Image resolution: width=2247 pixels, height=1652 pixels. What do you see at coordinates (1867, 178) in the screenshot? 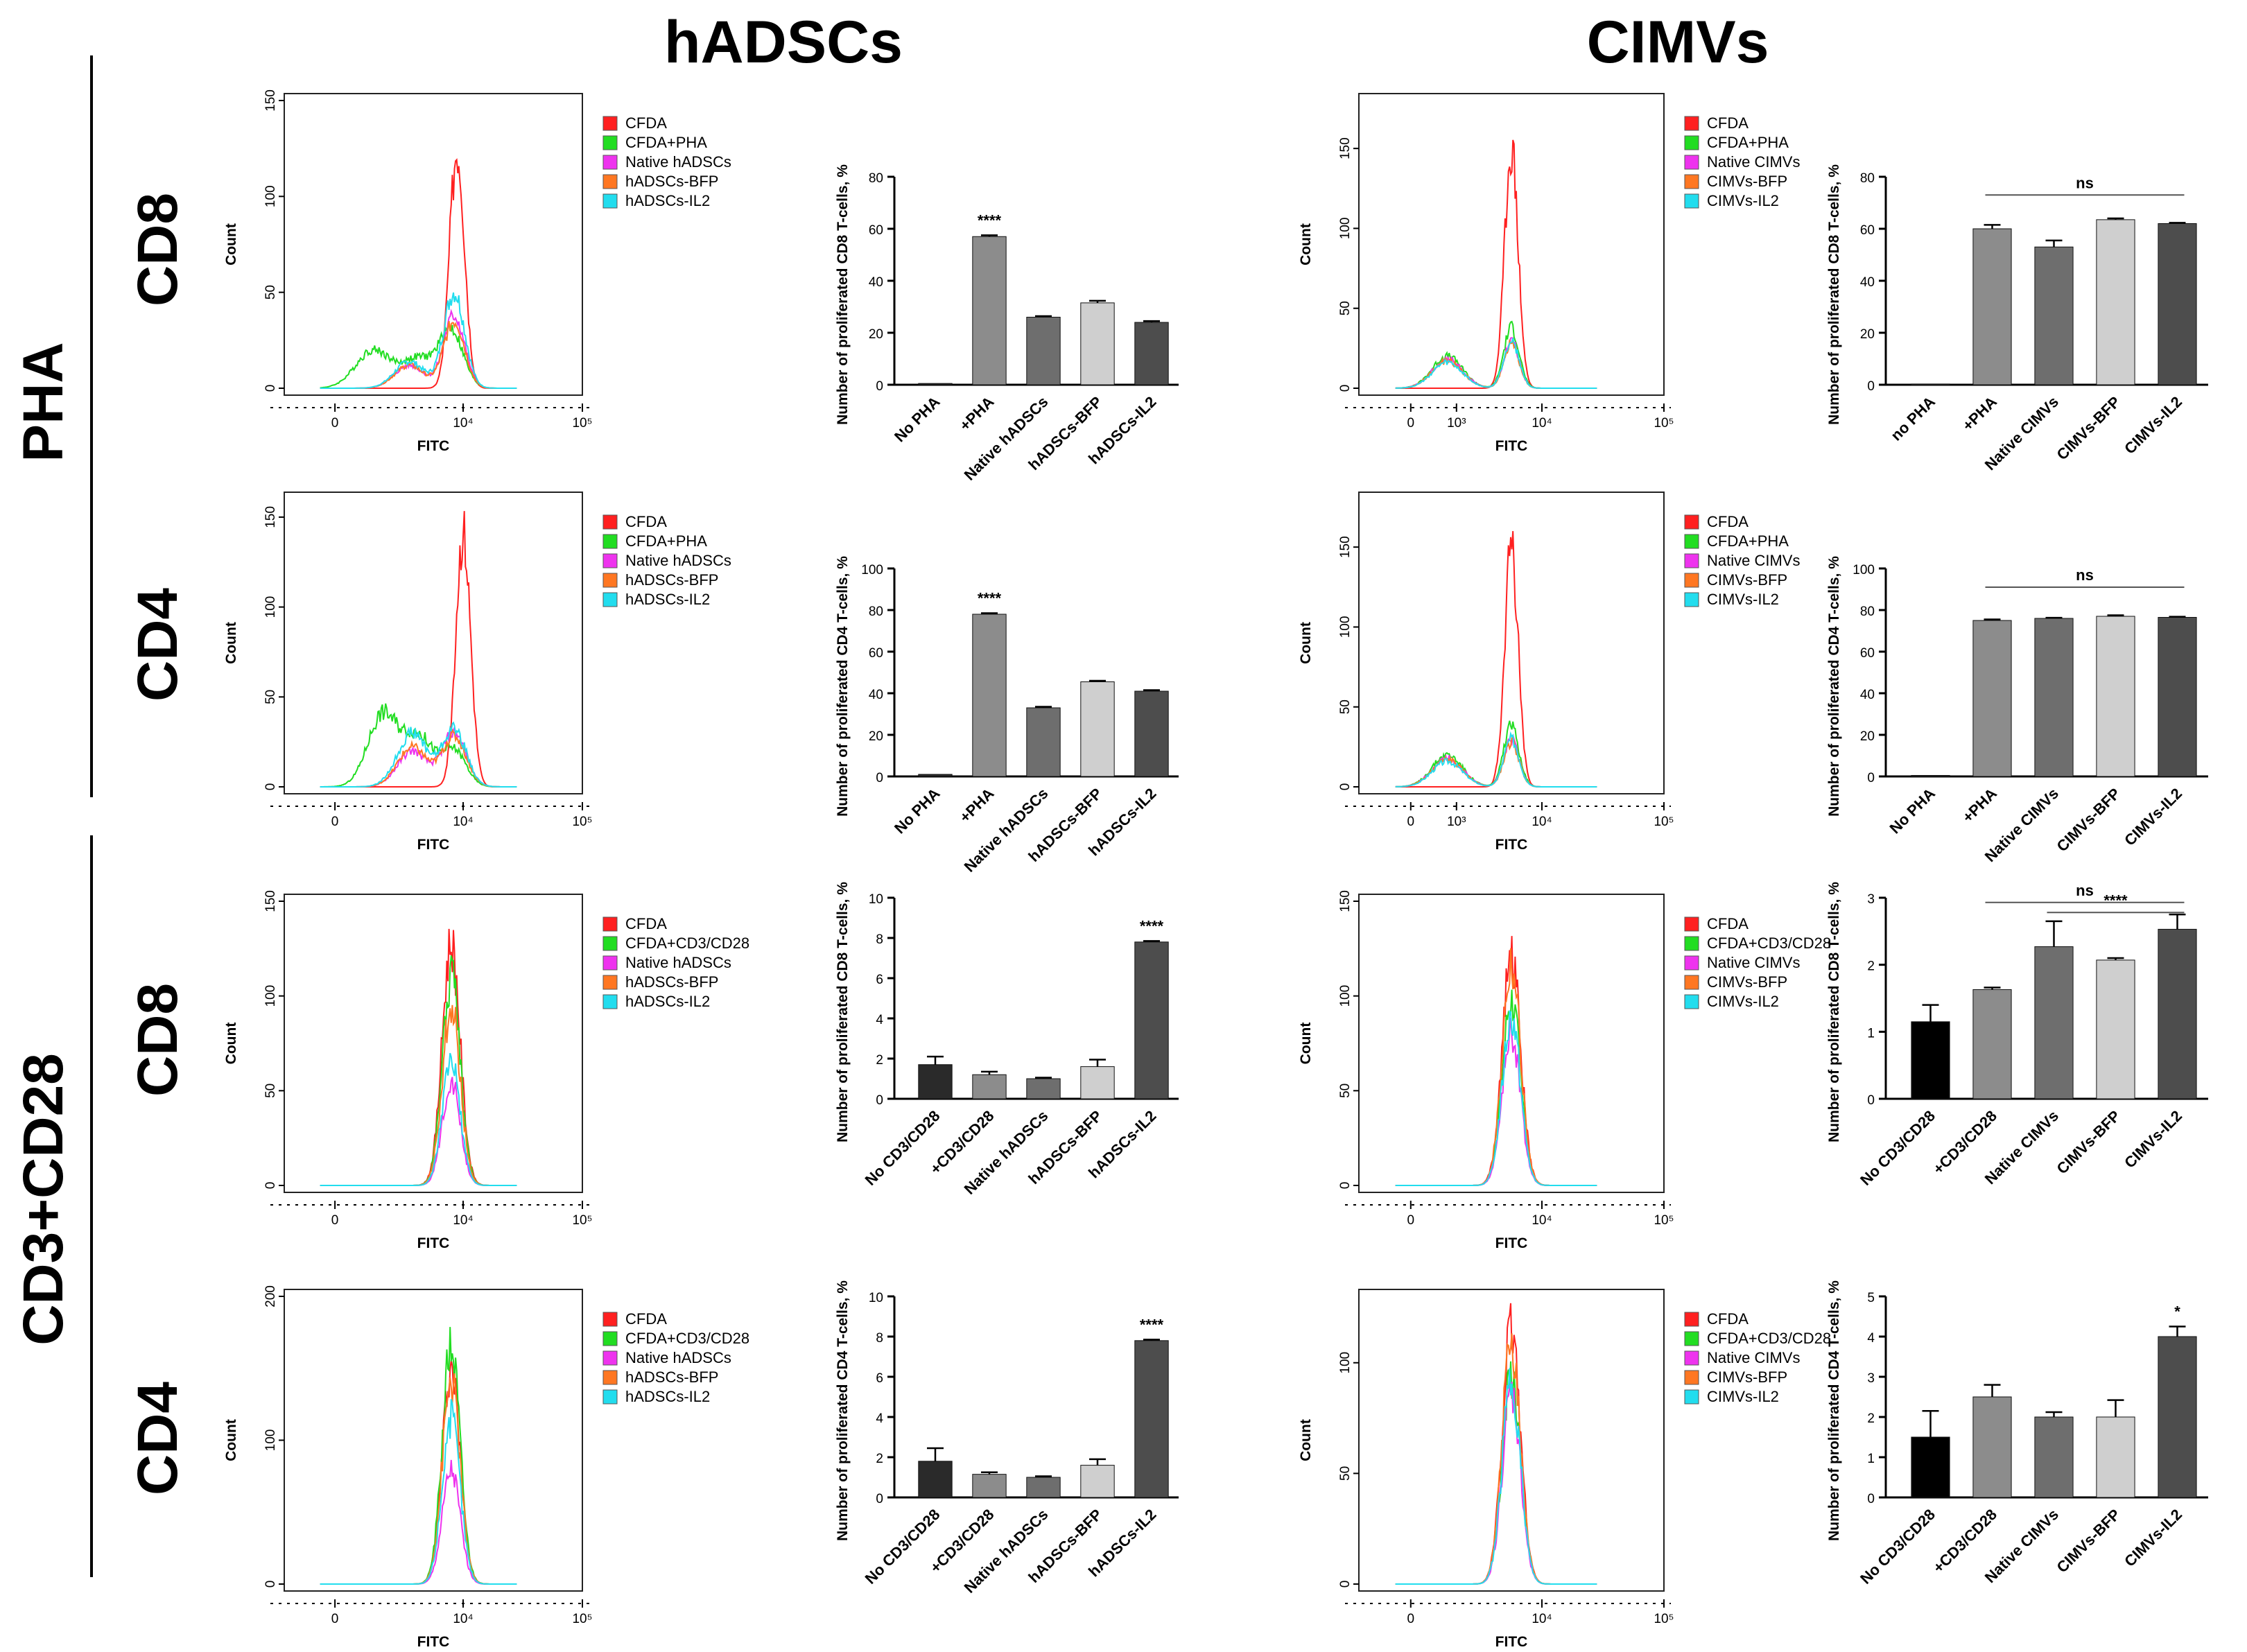
I see `y-tick-label: 80` at bounding box center [1867, 178].